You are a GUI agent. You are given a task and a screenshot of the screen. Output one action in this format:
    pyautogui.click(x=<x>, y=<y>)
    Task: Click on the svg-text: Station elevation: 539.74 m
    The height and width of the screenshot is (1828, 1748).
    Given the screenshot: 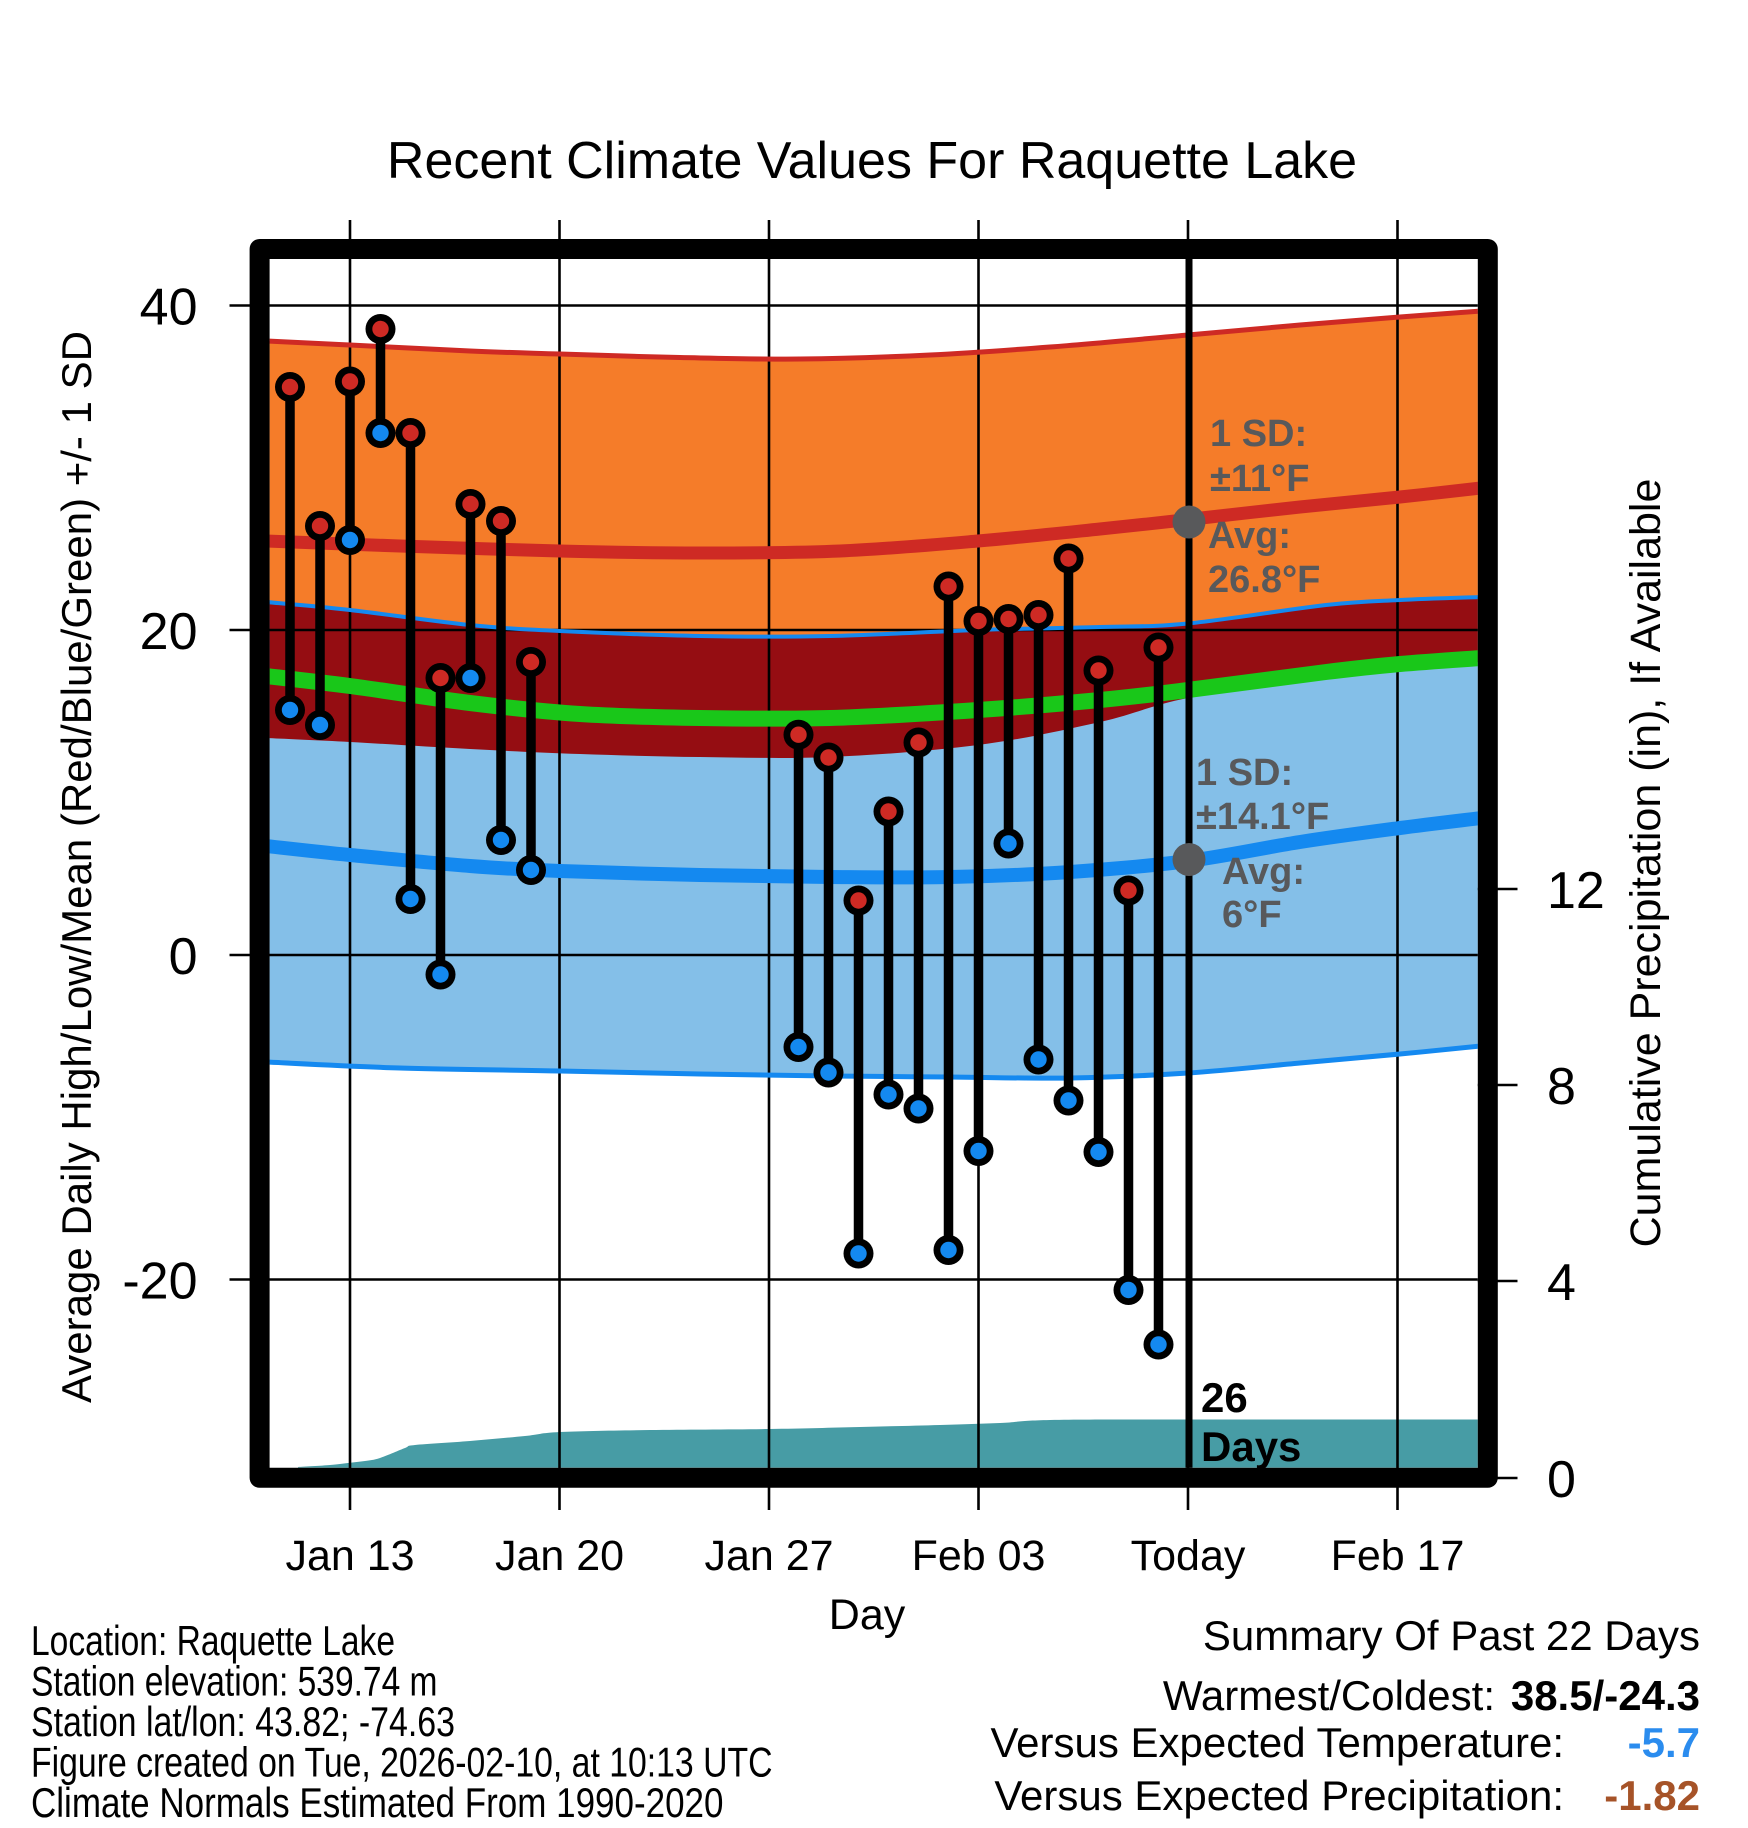 What is the action you would take?
    pyautogui.click(x=234, y=1681)
    